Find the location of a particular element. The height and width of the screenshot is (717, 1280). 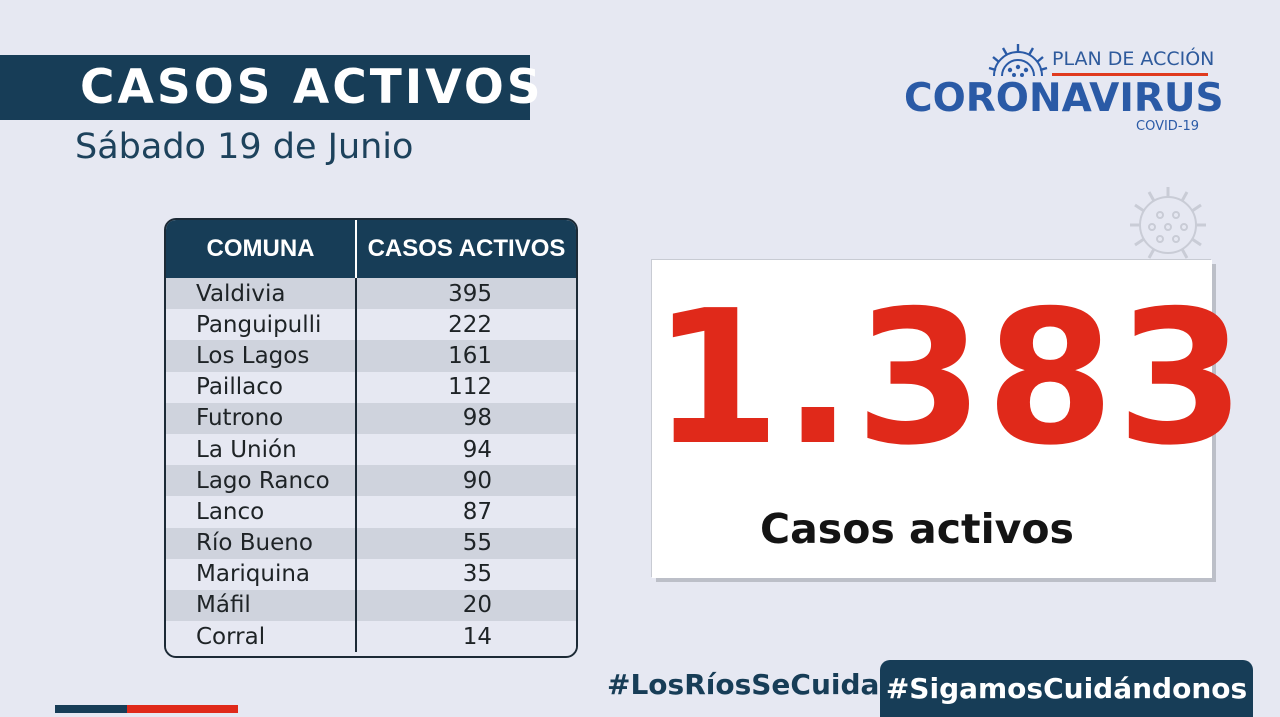

table-row: Los Lagos 161 is located at coordinates (371, 356).